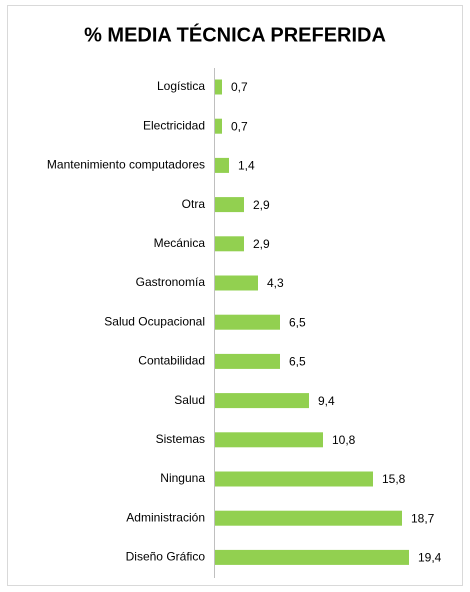 This screenshot has height=592, width=470. I want to click on y-tick-label: Administración, so click(165, 517).